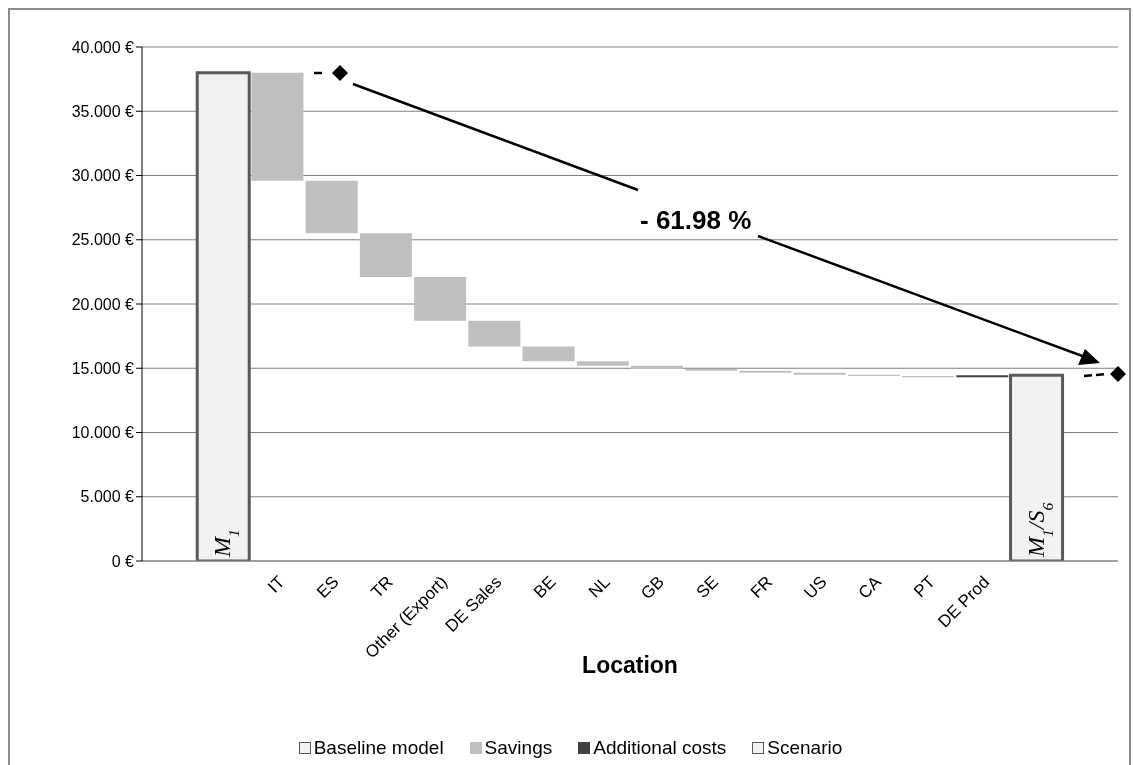  What do you see at coordinates (545, 587) in the screenshot?
I see `x-tick-label: BE` at bounding box center [545, 587].